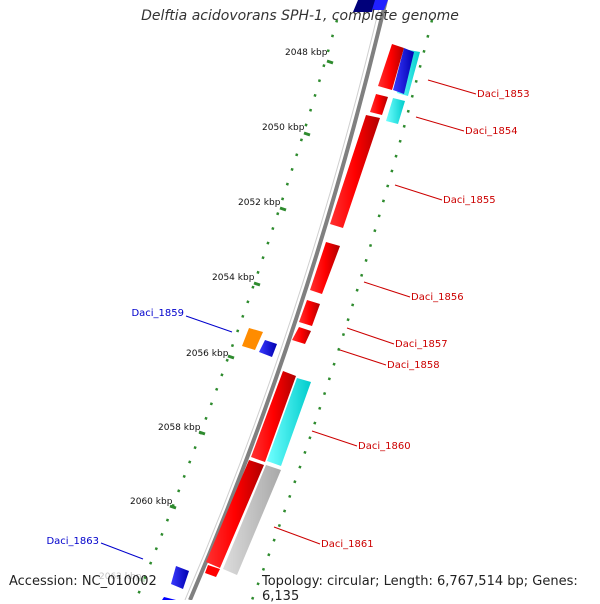  Describe the element at coordinates (120, 577) in the screenshot. I see `tick-label: 2062 kbp` at that location.